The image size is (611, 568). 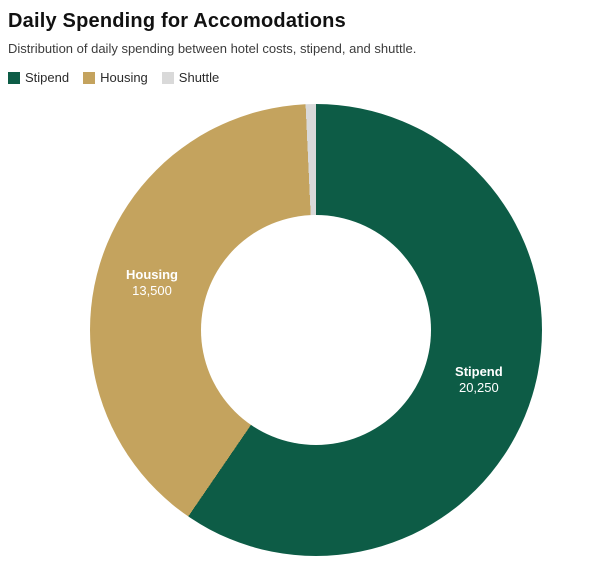 I want to click on legend-label: Shuttle, so click(x=199, y=77).